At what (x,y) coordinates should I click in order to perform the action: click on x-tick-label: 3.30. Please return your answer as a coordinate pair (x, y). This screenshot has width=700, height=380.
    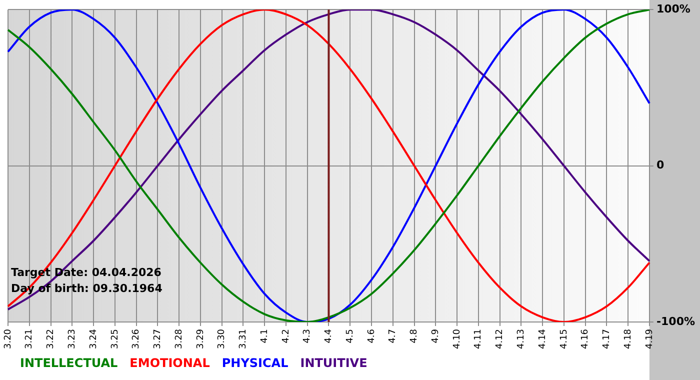
    Looking at the image, I should click on (222, 339).